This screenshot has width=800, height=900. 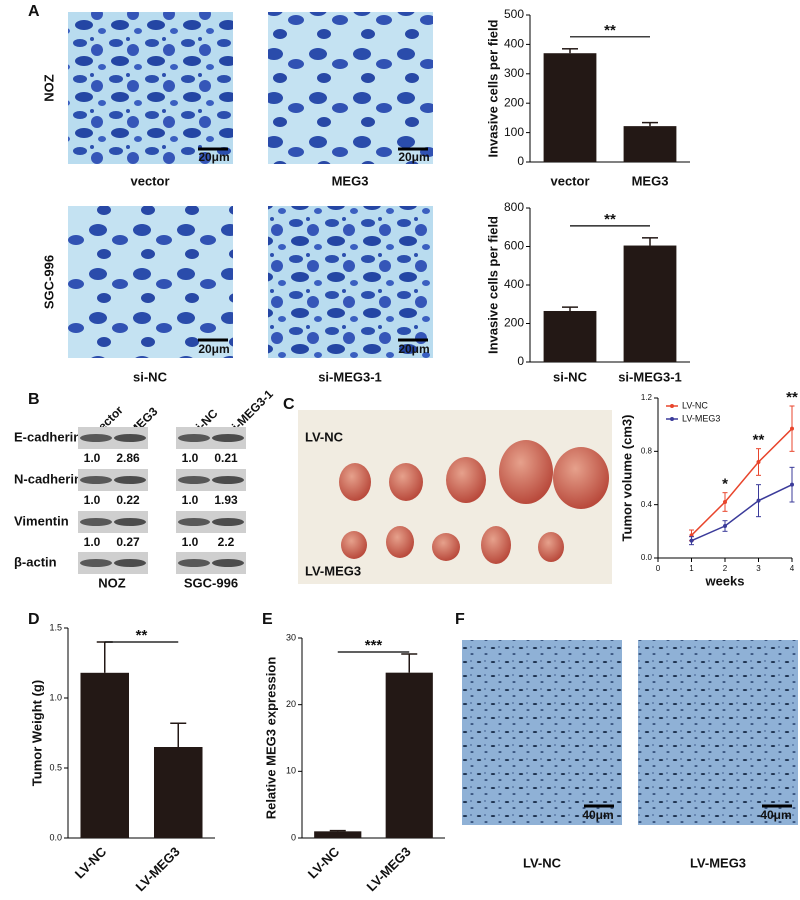 What do you see at coordinates (514, 14) in the screenshot?
I see `y-tick-label: 500` at bounding box center [514, 14].